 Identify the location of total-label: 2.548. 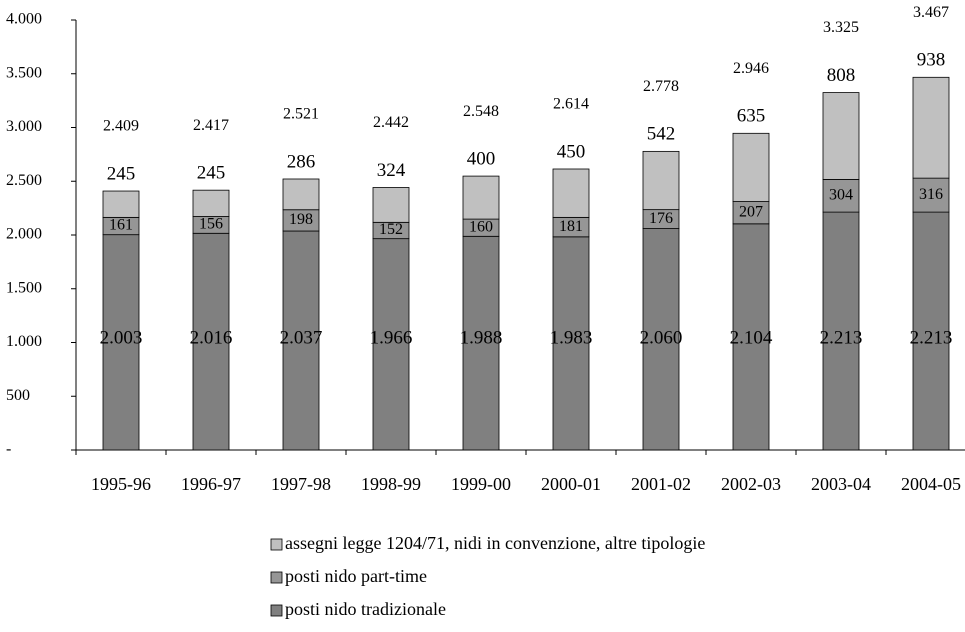
(481, 111).